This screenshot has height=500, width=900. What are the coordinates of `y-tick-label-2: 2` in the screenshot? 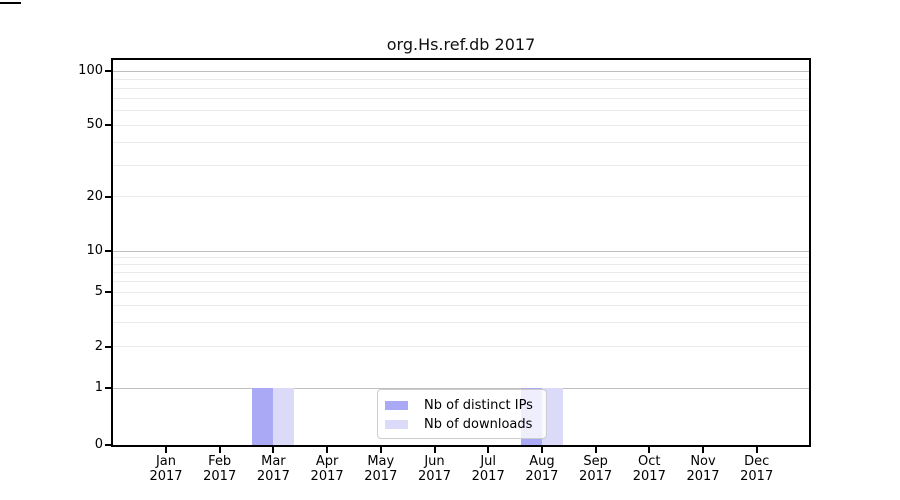 It's located at (98, 346).